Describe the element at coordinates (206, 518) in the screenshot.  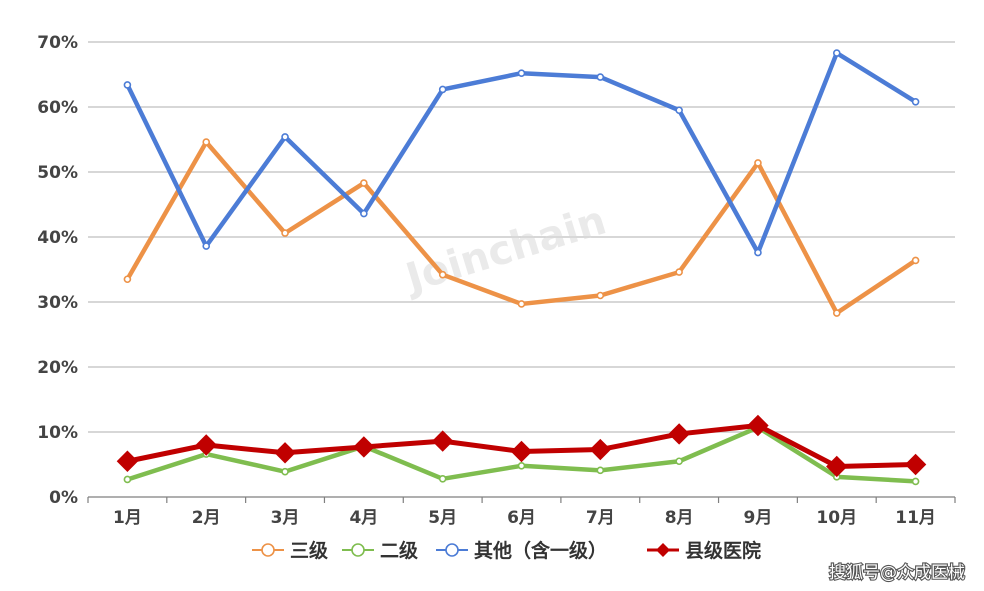
I see `x-tick-label: 2月` at that location.